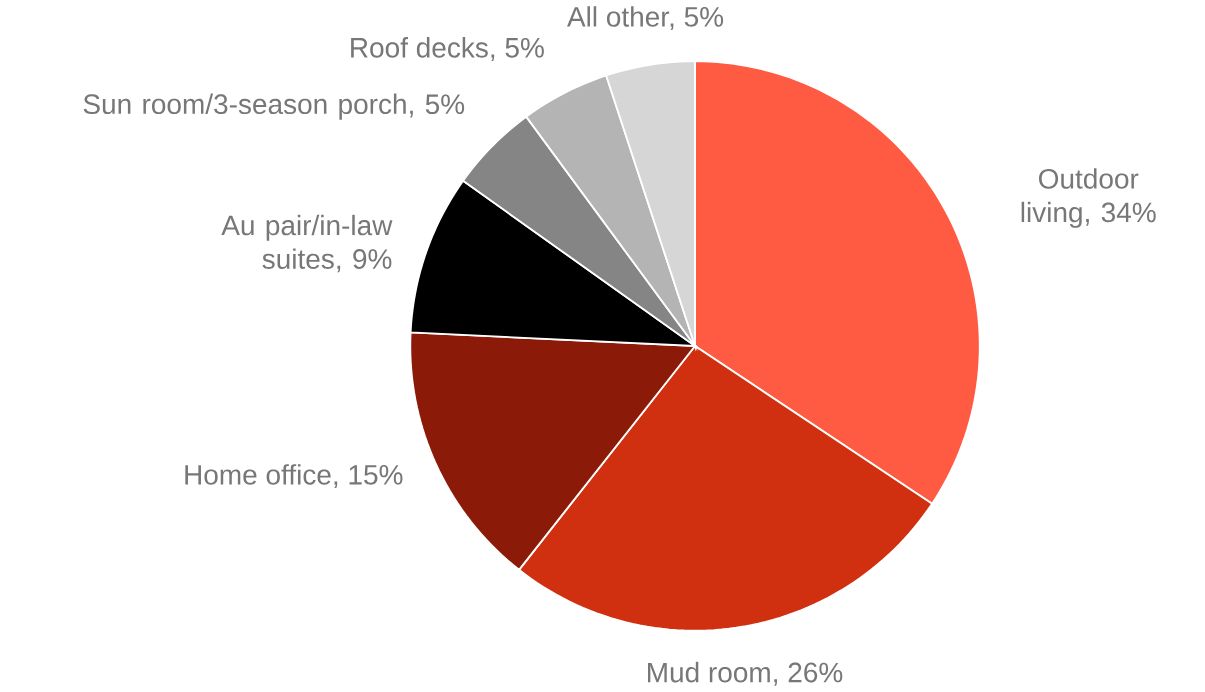 The width and height of the screenshot is (1205, 692). What do you see at coordinates (447, 49) in the screenshot?
I see `slice-label: Roof decks, 5%` at bounding box center [447, 49].